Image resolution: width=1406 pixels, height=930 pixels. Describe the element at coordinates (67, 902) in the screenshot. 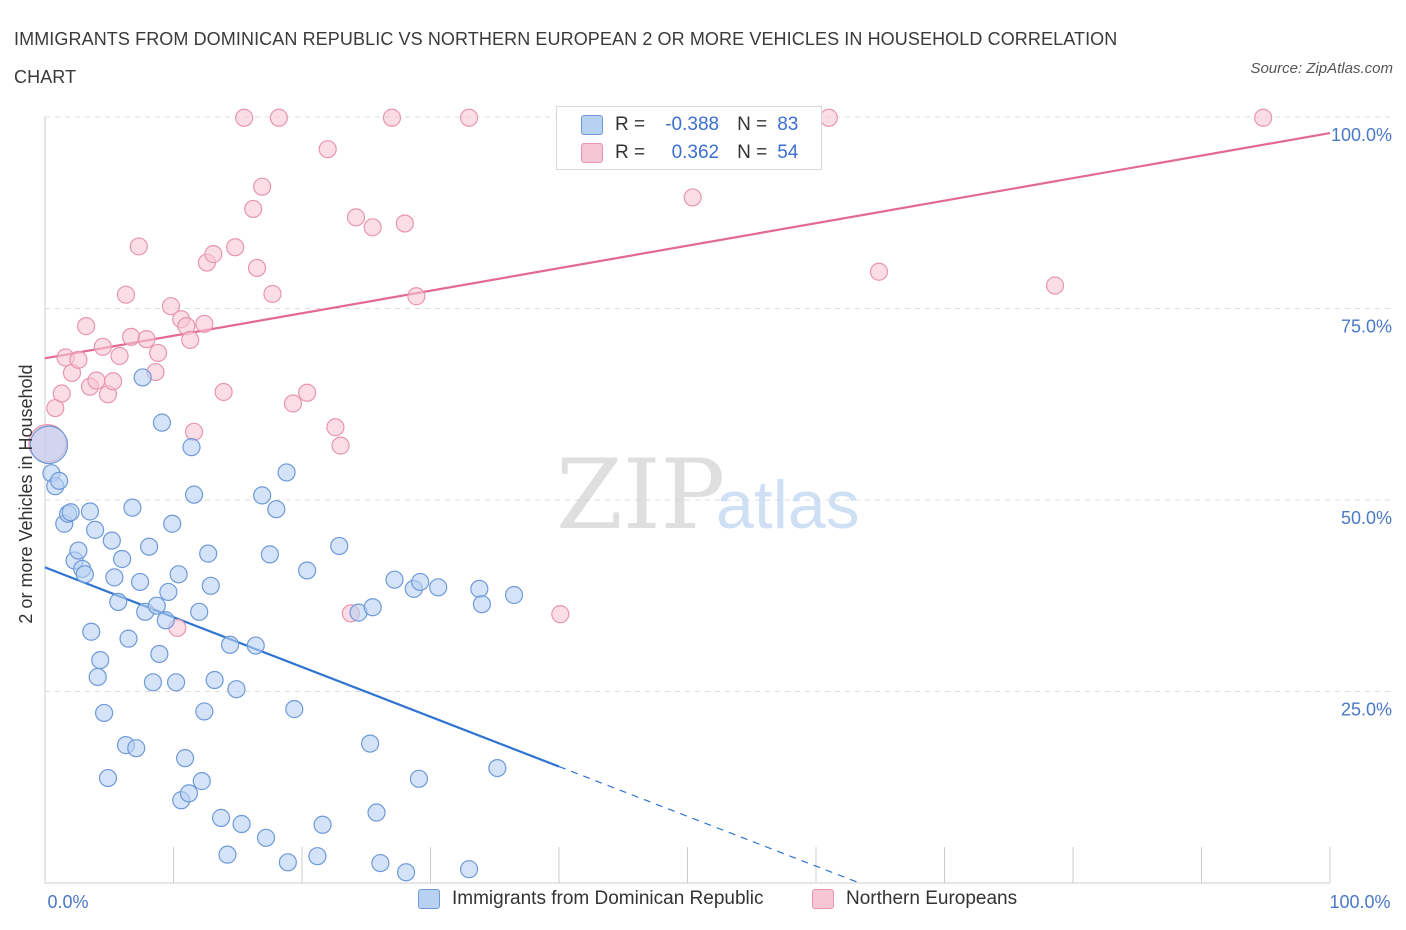

I see `x-tick-label-min: 0.0%` at that location.